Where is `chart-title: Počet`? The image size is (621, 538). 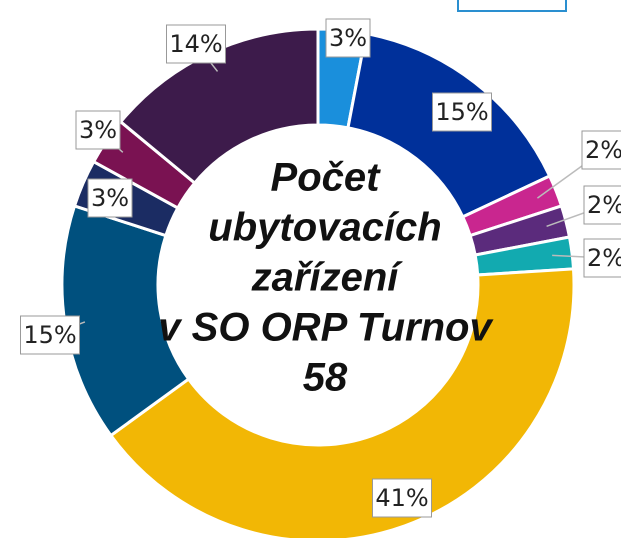 chart-title: Počet is located at coordinates (326, 178).